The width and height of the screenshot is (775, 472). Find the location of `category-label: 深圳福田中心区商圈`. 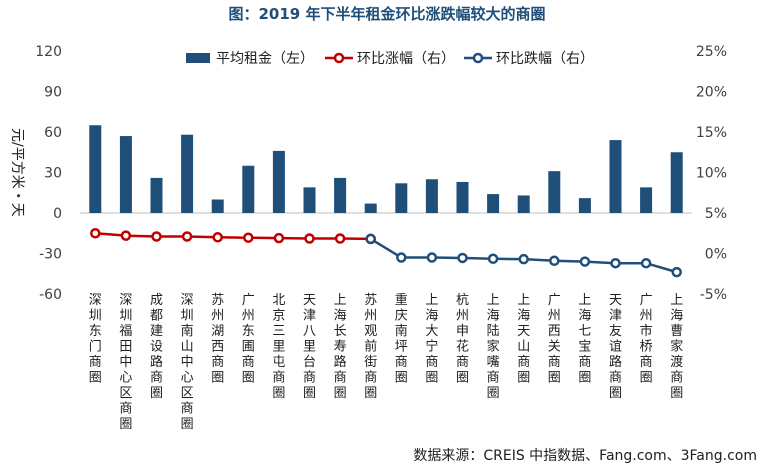

category-label: 深圳福田中心区商圈 is located at coordinates (125, 362).